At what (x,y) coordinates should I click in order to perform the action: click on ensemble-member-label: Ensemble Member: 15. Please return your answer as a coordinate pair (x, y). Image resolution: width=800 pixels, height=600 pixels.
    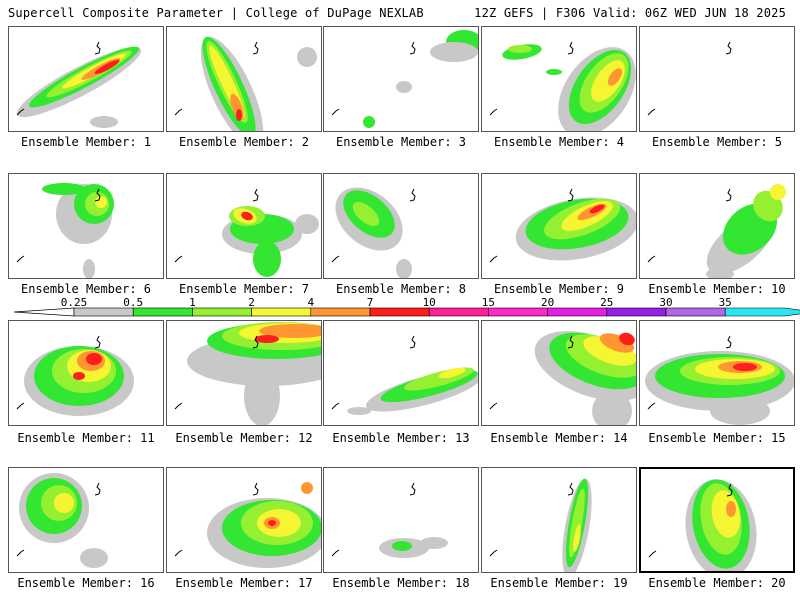
    Looking at the image, I should click on (717, 438).